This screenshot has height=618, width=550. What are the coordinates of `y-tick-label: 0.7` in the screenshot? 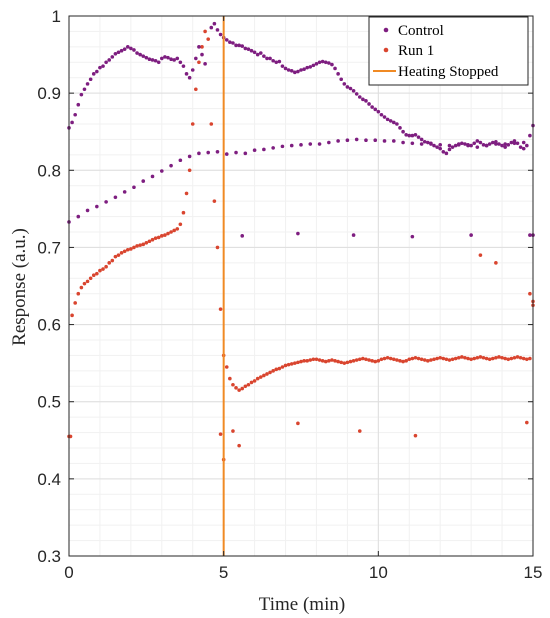 It's located at (49, 247).